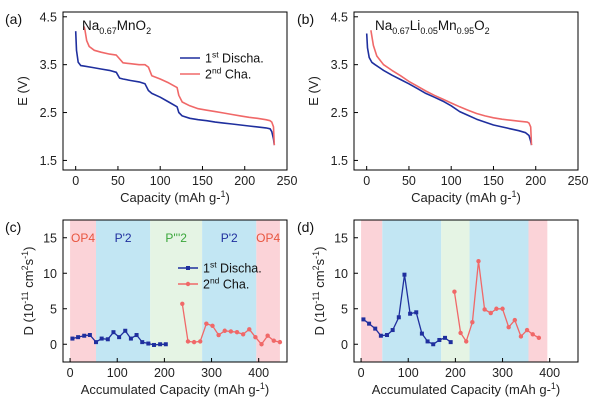 This screenshot has height=410, width=593. Describe the element at coordinates (202, 181) in the screenshot. I see `x-tick-label: 150` at that location.